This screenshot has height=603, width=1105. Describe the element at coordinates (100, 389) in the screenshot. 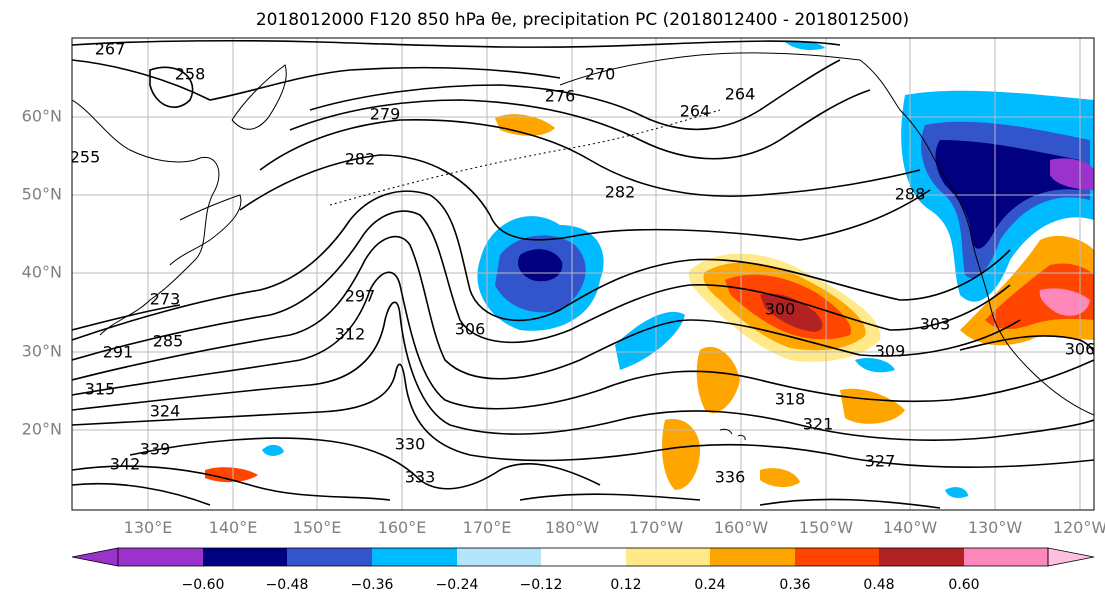

I see `contour-label: 315` at that location.